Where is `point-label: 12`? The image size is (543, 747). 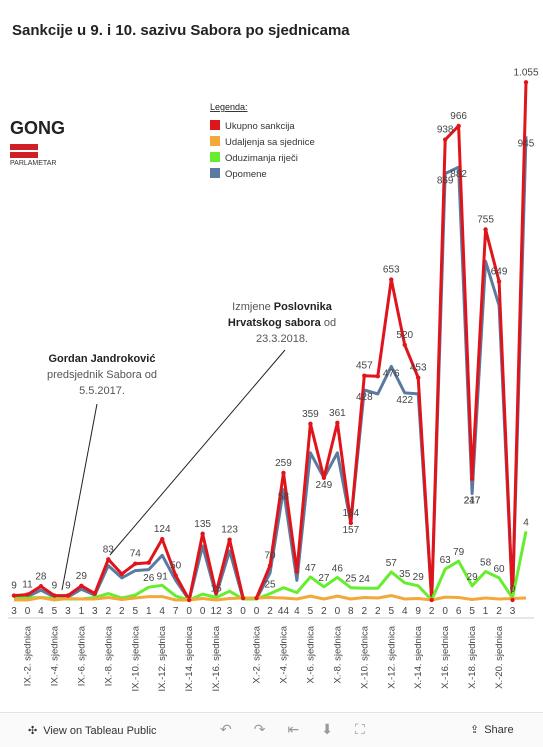 point-label: 12 is located at coordinates (217, 611).